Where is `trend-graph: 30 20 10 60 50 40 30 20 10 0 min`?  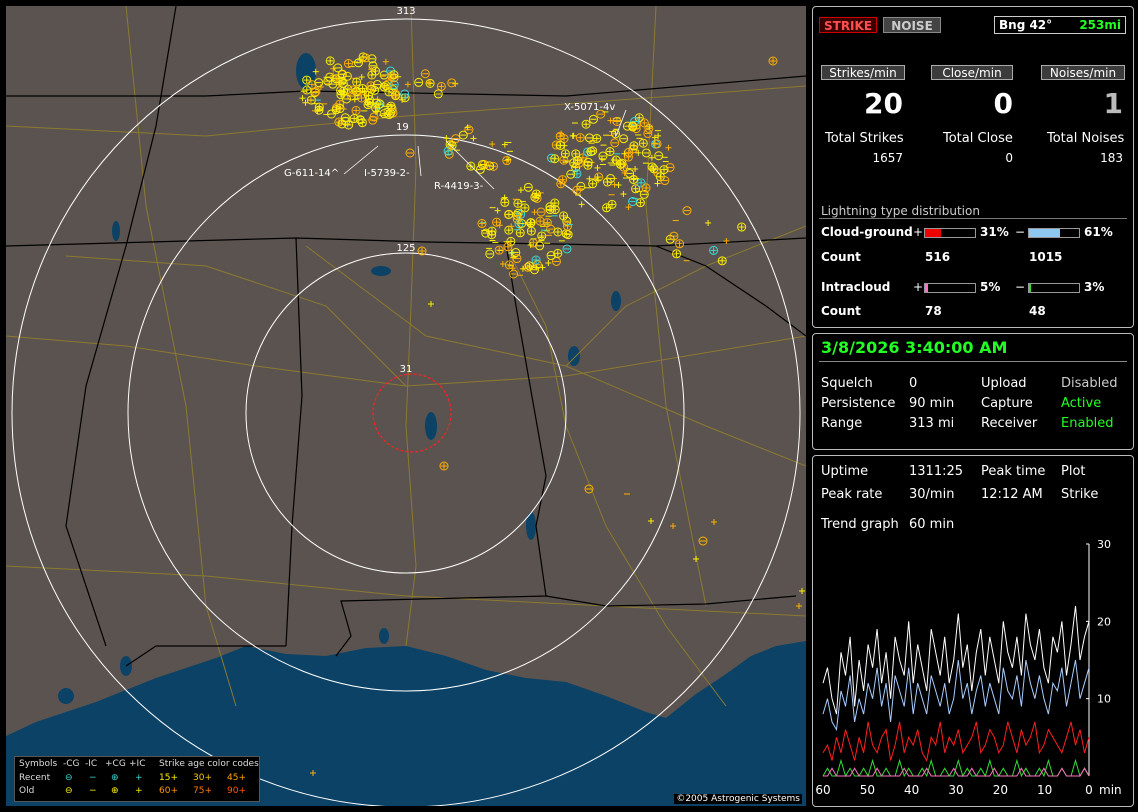 trend-graph: 30 20 10 60 50 40 30 20 10 0 min is located at coordinates (968, 667).